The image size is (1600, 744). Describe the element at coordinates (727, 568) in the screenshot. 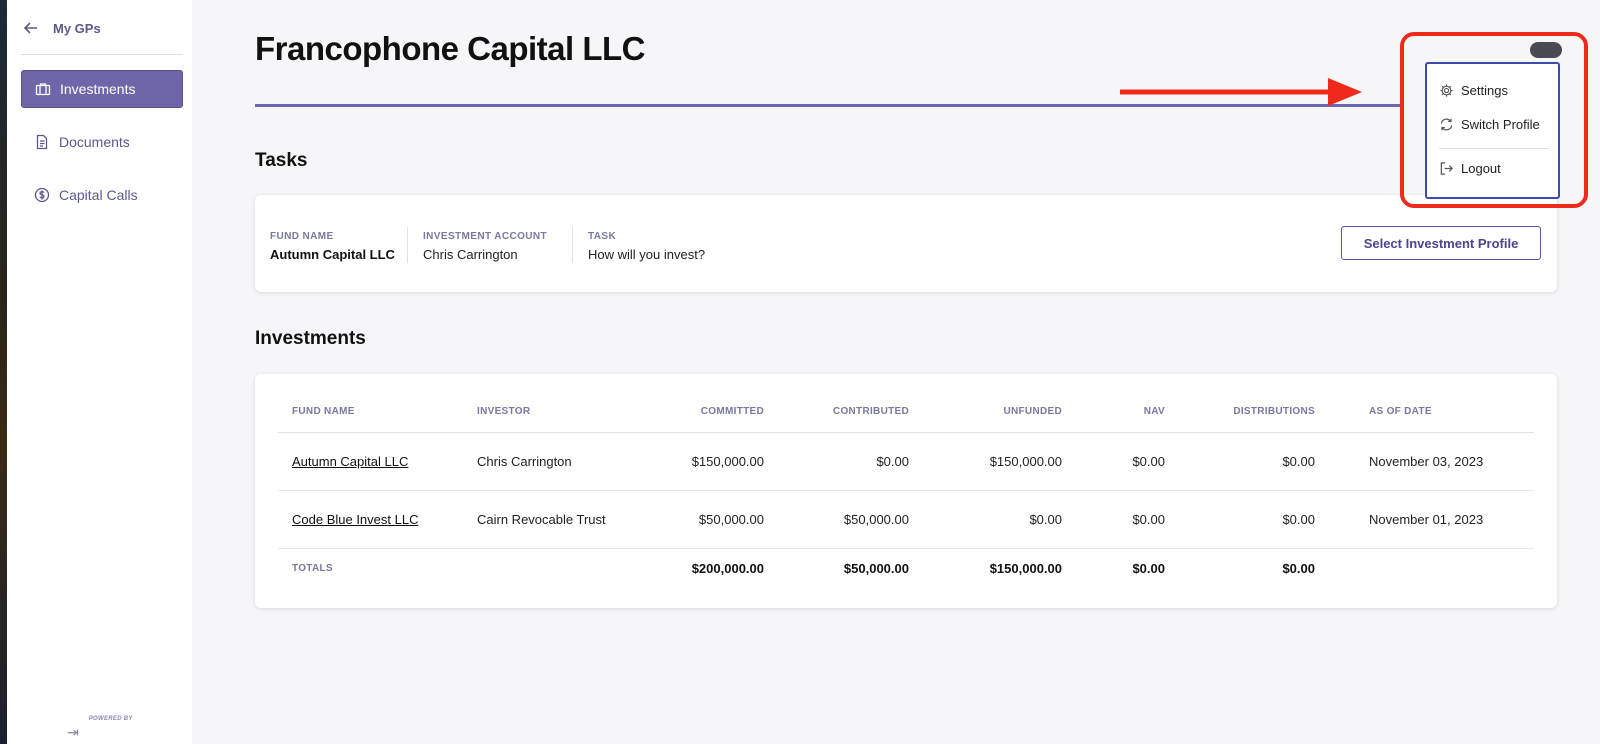

I see `total-committed: $200,000.00` at that location.